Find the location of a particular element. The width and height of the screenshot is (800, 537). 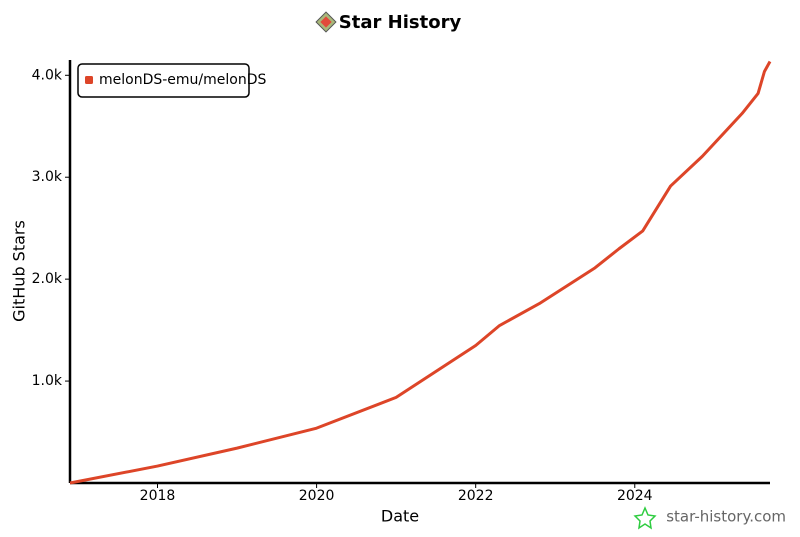

y-tick-label: 4.0k is located at coordinates (47, 75).